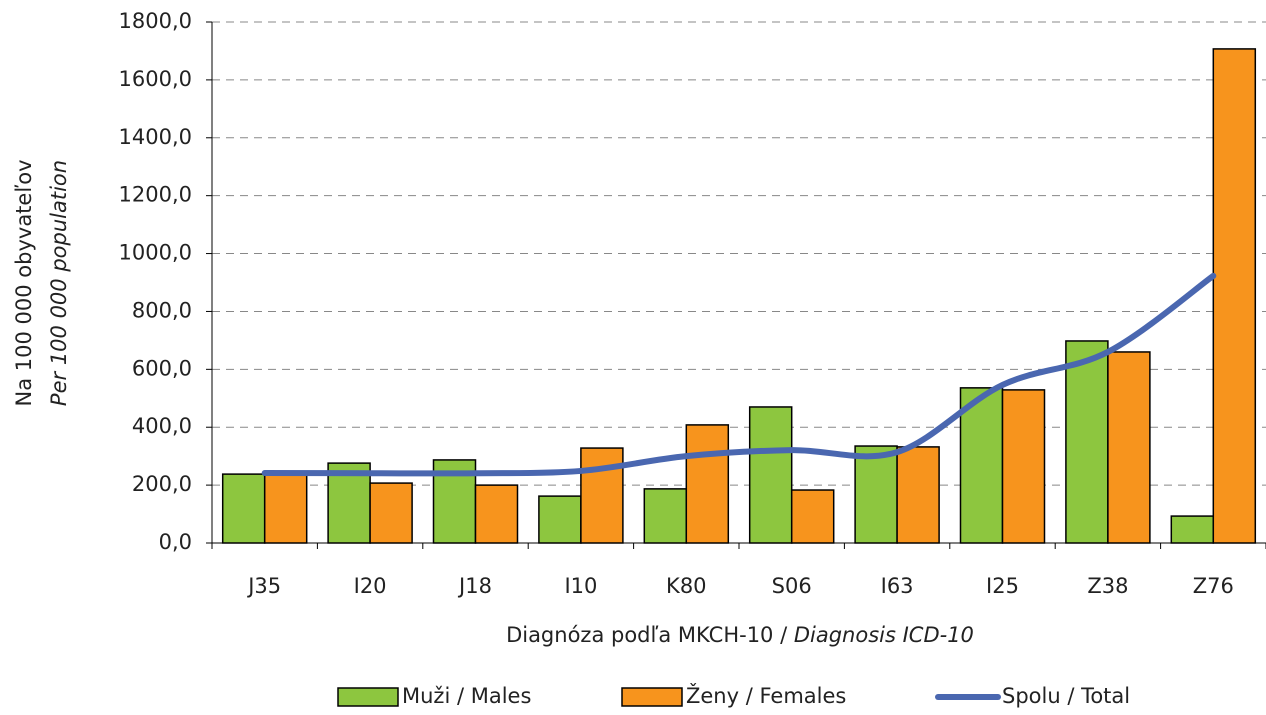 The height and width of the screenshot is (715, 1266). Describe the element at coordinates (59, 283) in the screenshot. I see `y-axis-label: Per 100 000 population` at that location.